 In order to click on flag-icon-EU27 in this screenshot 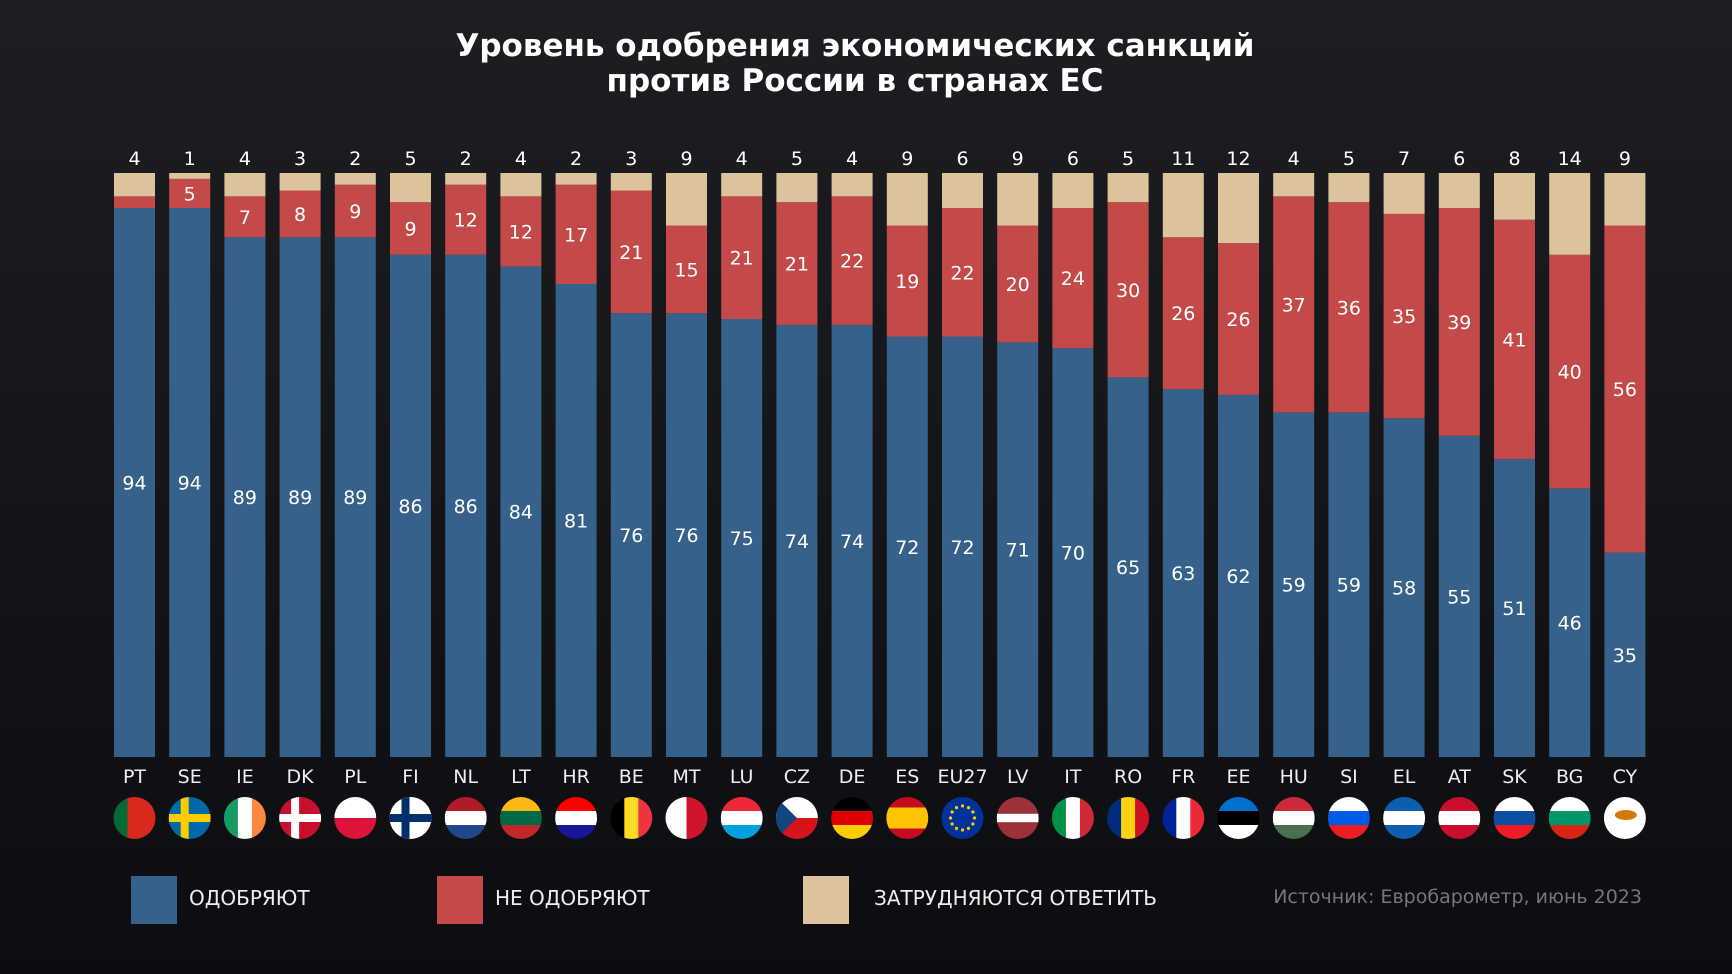, I will do `click(962, 818)`.